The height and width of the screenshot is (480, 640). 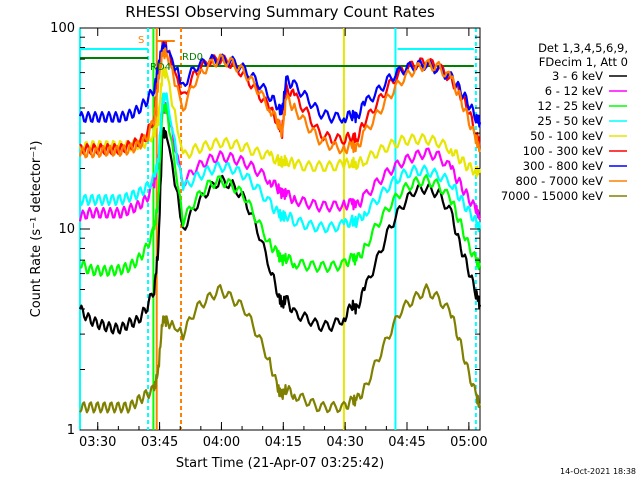 What do you see at coordinates (280, 12) in the screenshot?
I see `chart-title: RHESSI Observing Summary Count Rates` at bounding box center [280, 12].